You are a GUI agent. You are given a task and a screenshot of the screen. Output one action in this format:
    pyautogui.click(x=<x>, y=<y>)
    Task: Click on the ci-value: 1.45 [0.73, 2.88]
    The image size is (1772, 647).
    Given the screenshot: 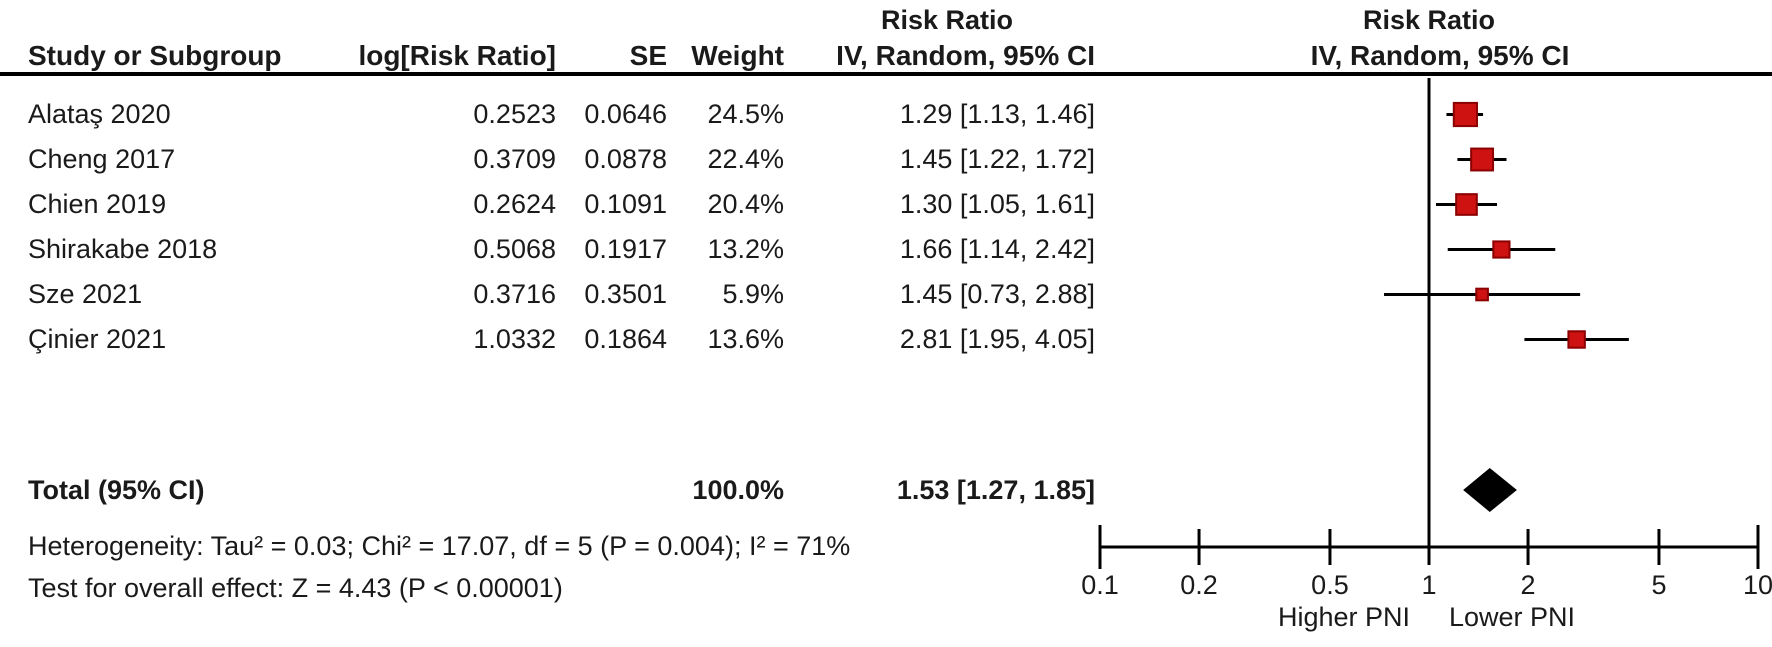 What is the action you would take?
    pyautogui.click(x=997, y=294)
    